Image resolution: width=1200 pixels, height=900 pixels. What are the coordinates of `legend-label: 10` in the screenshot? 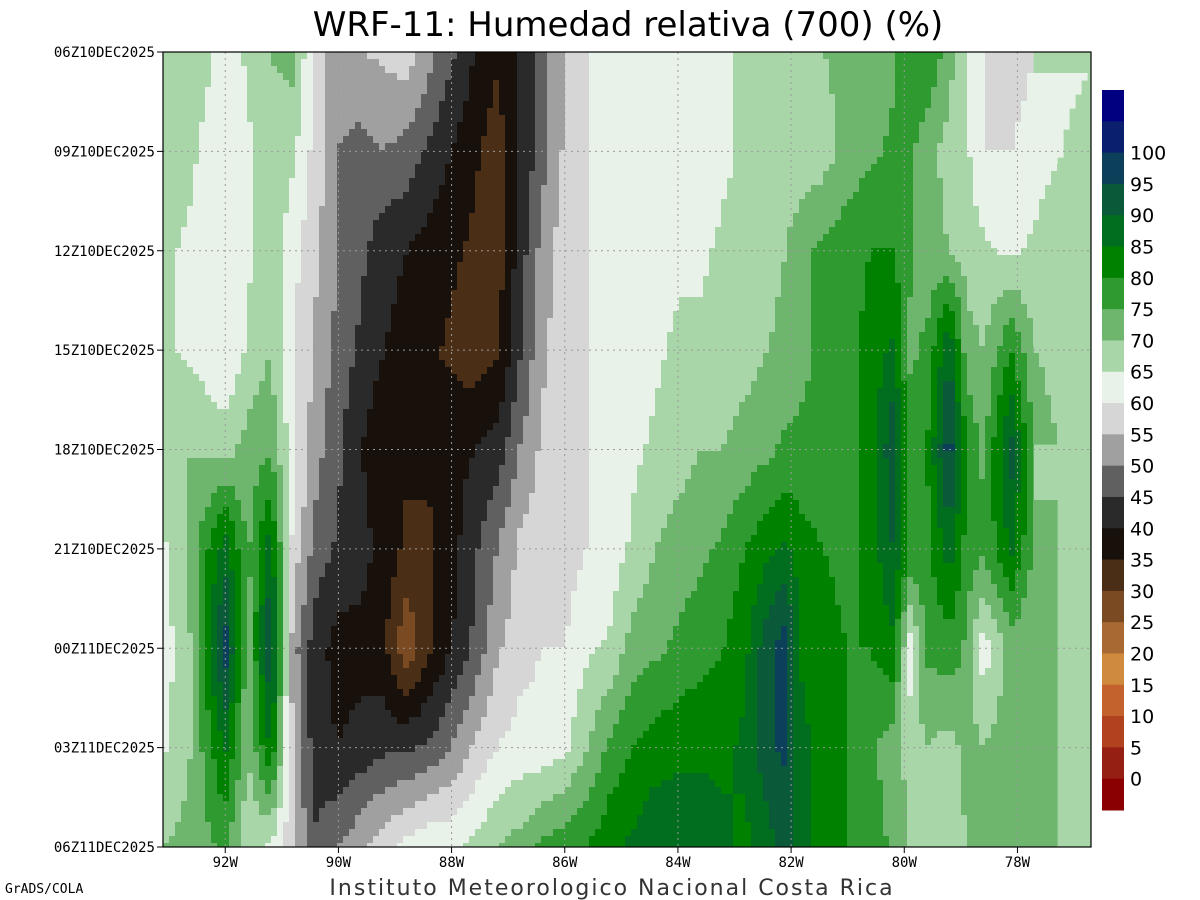 It's located at (1142, 717).